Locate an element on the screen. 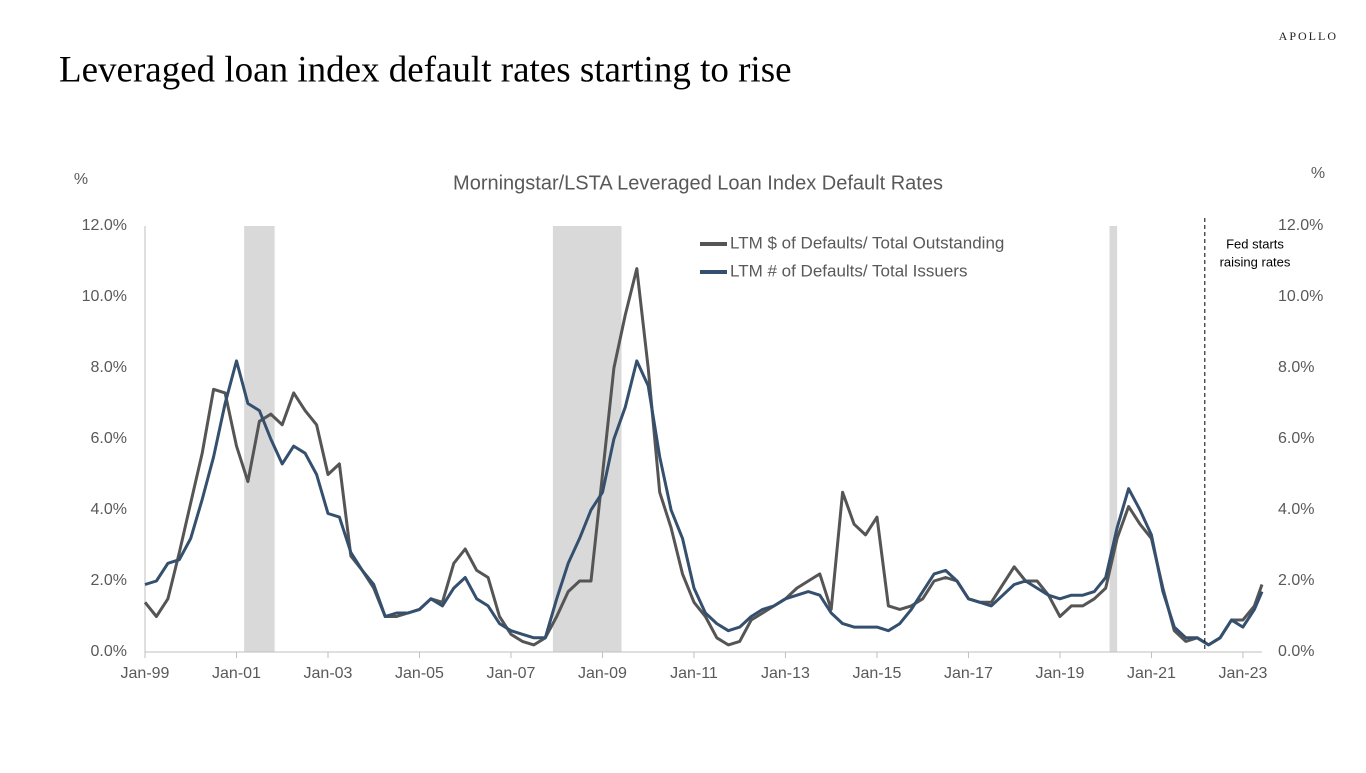  y-axis-label: % is located at coordinates (81, 179).